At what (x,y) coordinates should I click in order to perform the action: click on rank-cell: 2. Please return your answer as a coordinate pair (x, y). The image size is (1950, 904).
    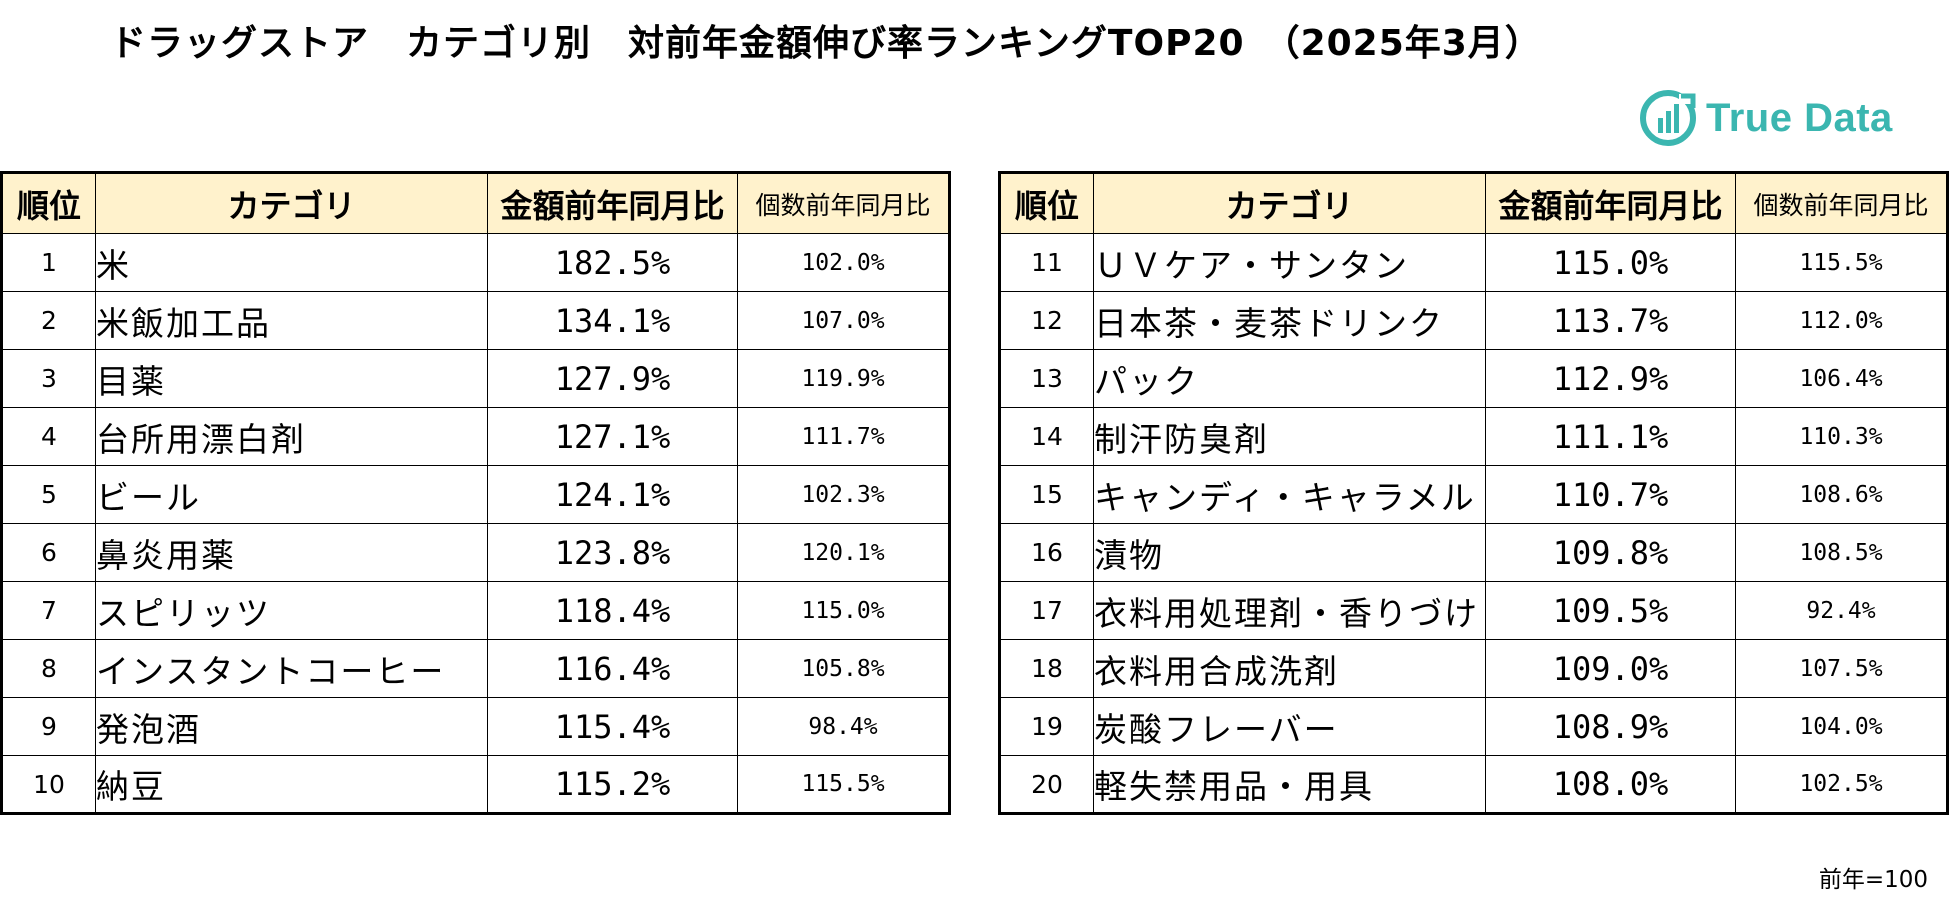
    Looking at the image, I should click on (48, 320).